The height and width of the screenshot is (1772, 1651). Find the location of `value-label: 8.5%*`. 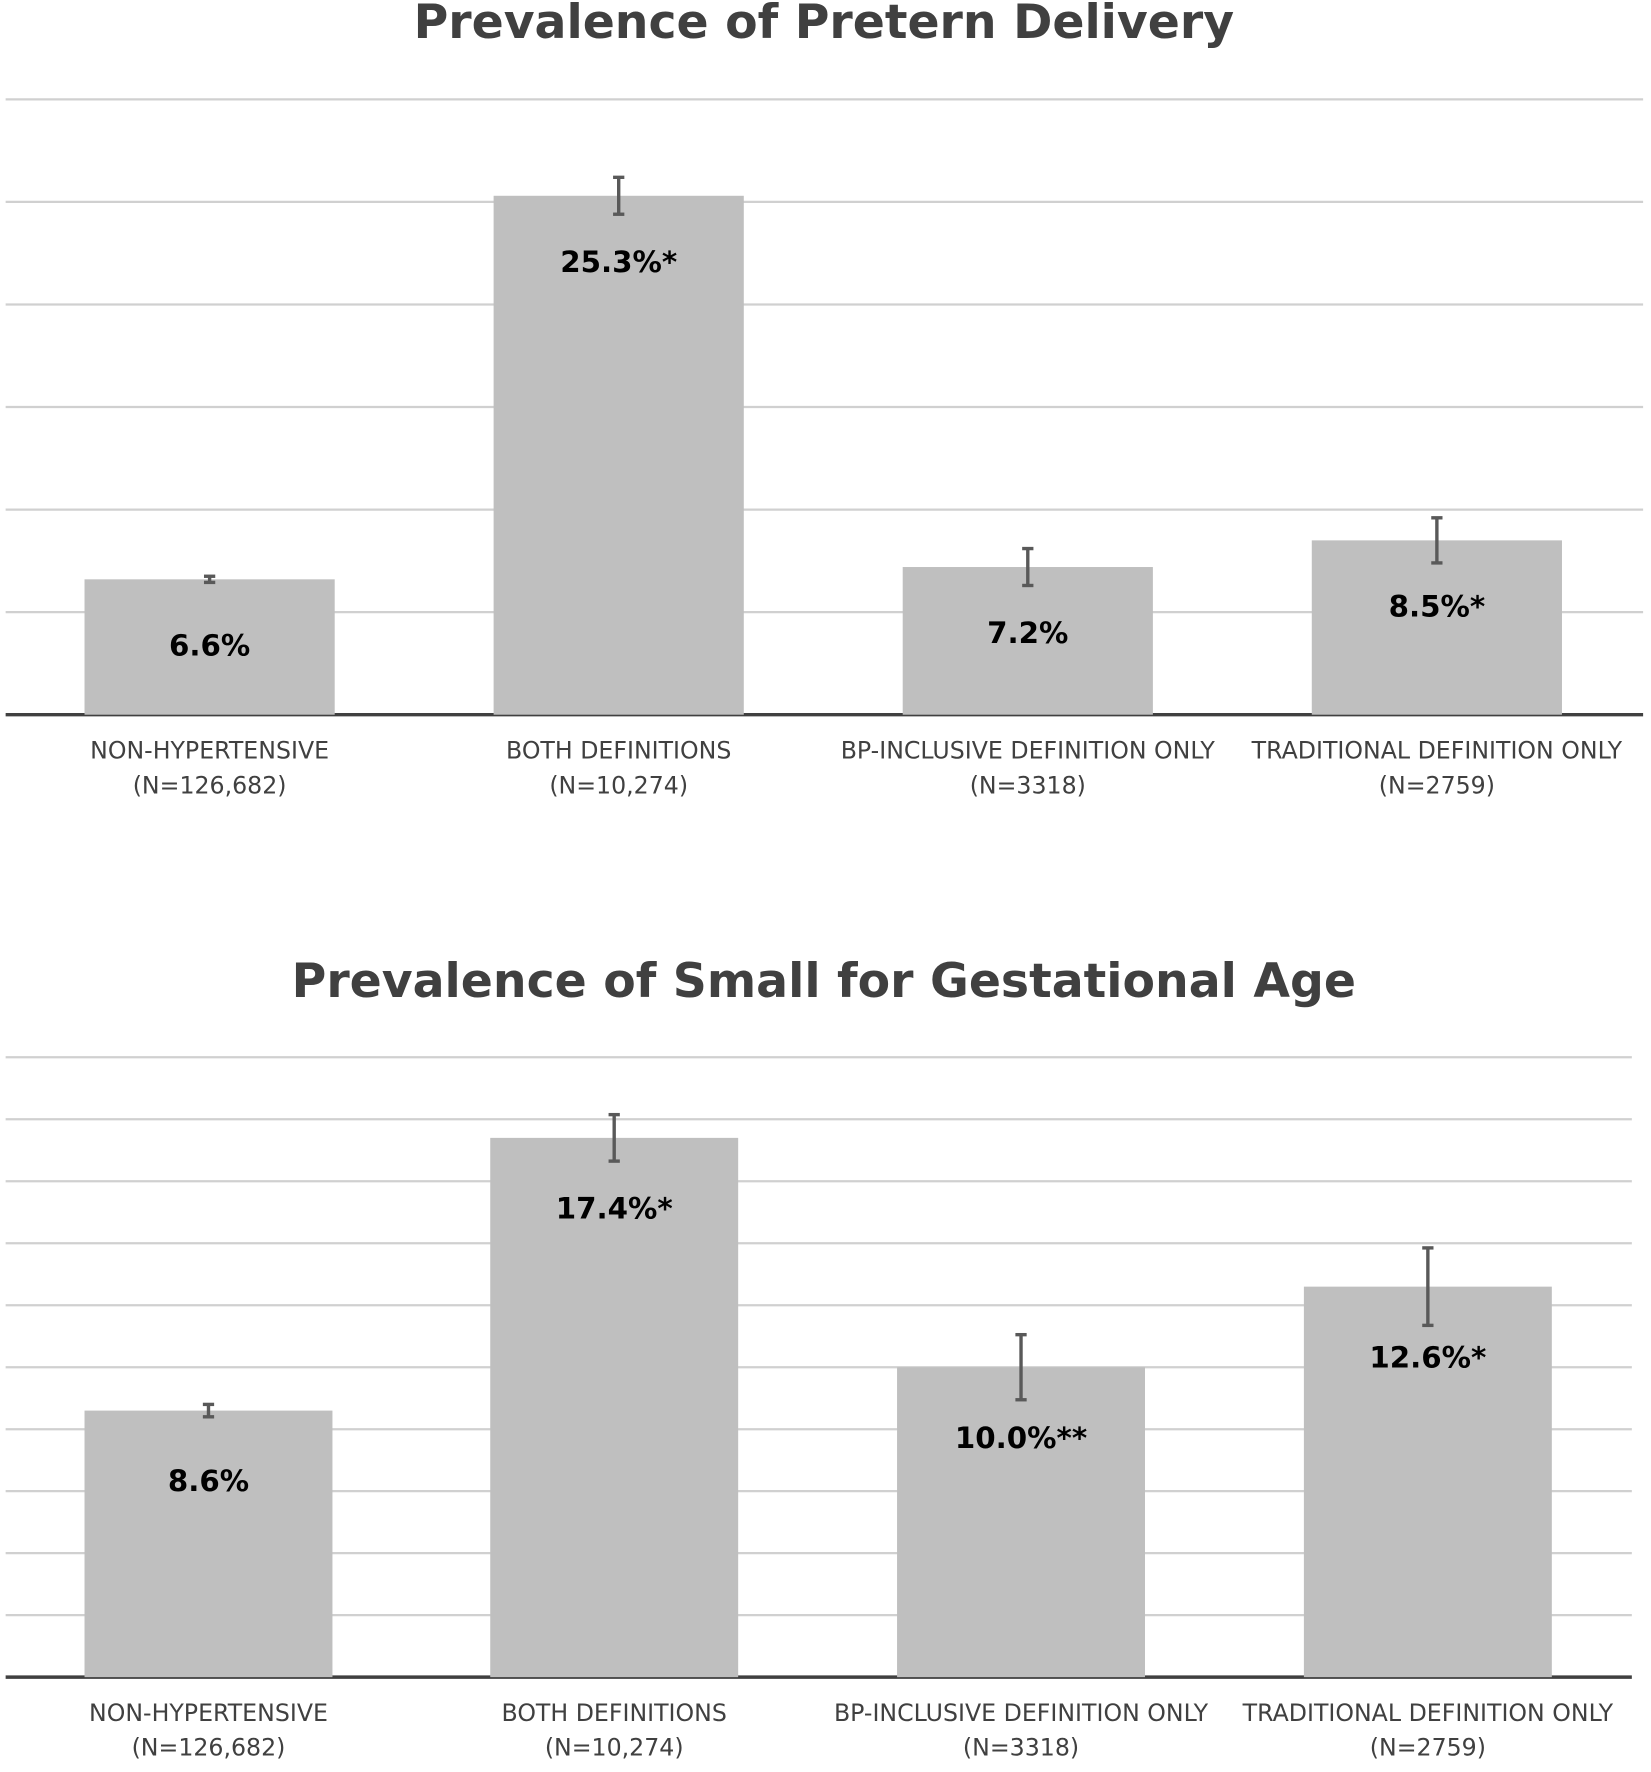

value-label: 8.5%* is located at coordinates (1437, 606).